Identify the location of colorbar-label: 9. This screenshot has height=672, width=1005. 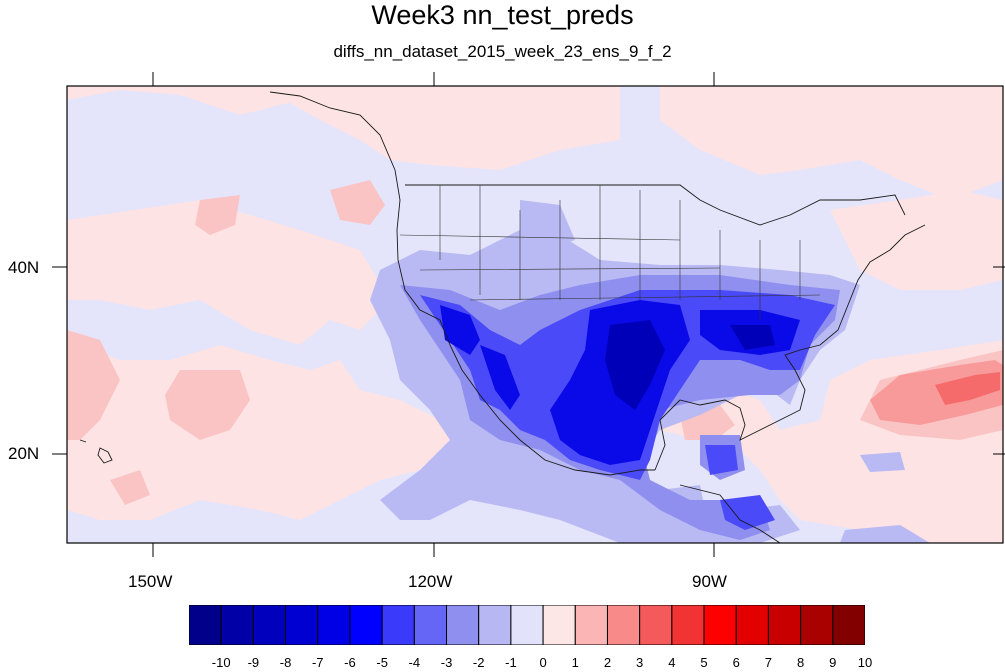
(833, 662).